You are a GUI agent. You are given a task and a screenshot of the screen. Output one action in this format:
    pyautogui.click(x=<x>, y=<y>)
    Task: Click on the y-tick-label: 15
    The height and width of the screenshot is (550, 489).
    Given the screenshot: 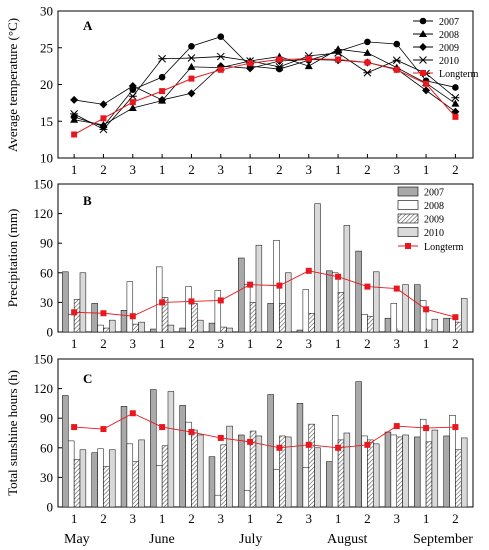 What is the action you would take?
    pyautogui.click(x=46, y=121)
    